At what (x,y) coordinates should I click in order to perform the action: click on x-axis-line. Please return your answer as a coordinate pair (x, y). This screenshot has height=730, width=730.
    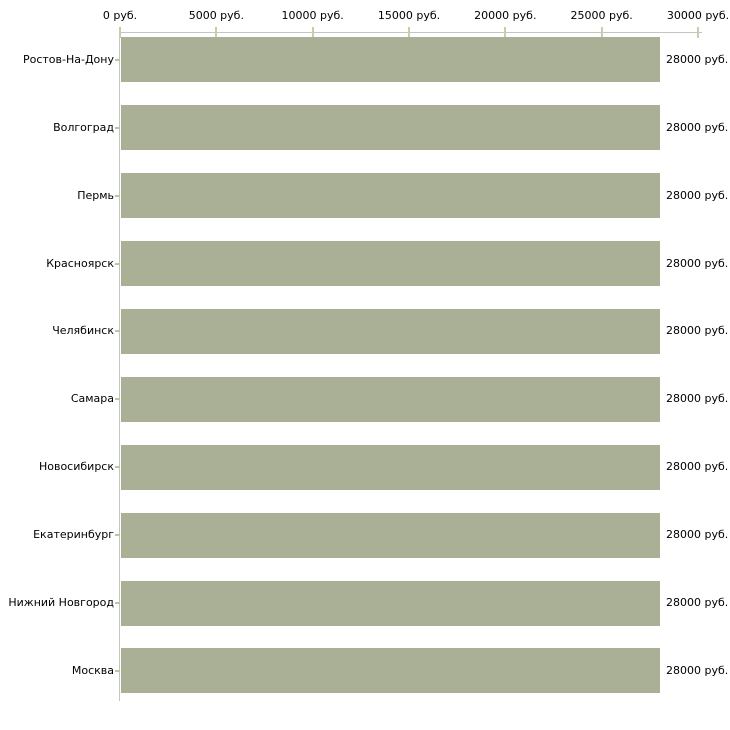
    Looking at the image, I should click on (410, 32).